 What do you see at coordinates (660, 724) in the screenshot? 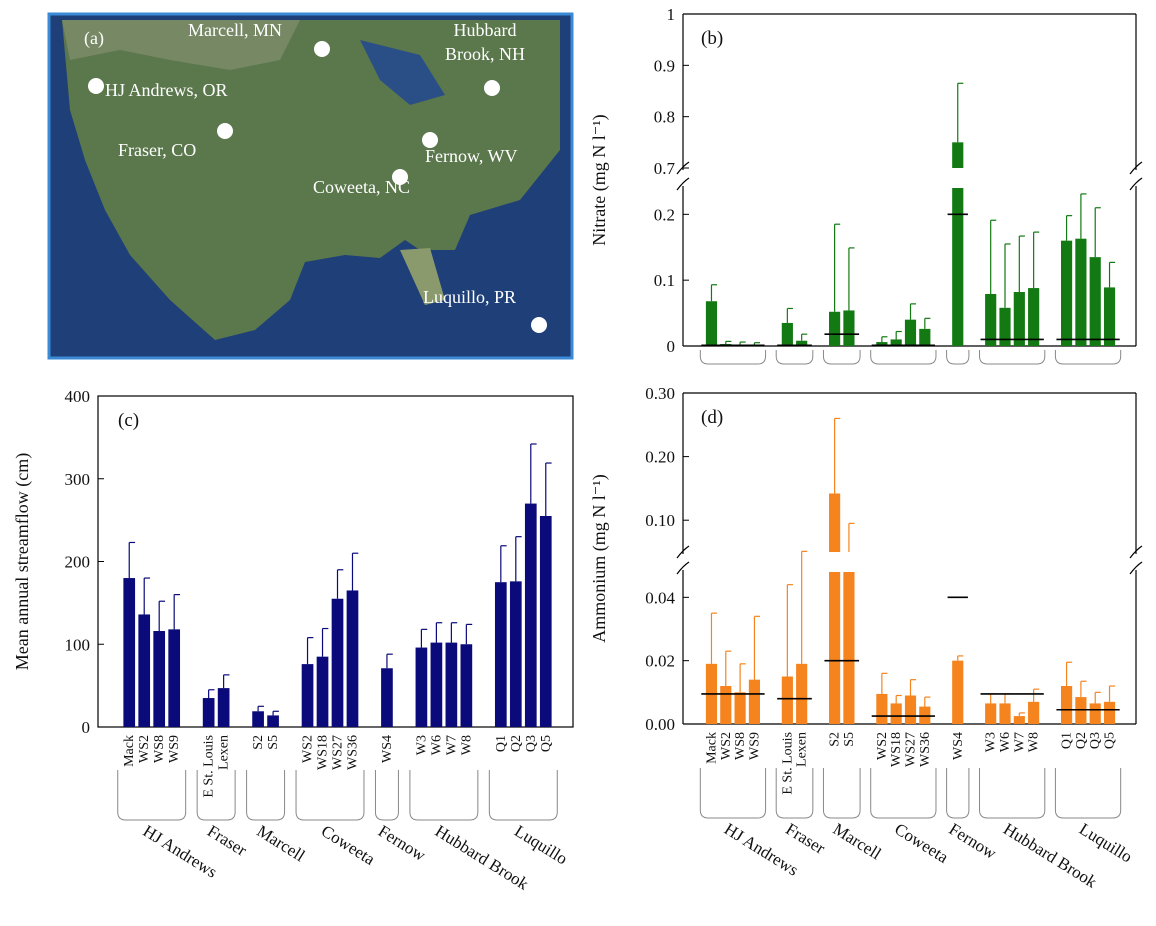
I see `y-tick-label: 0.00` at bounding box center [660, 724].